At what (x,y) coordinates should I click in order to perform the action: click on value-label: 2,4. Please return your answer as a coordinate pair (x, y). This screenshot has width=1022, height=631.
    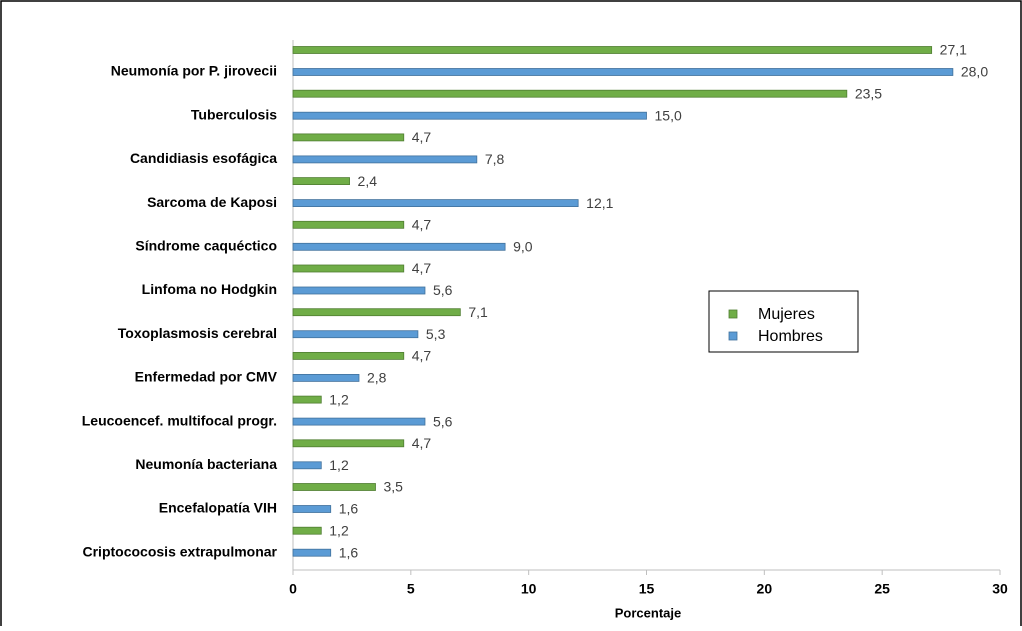
    Looking at the image, I should click on (368, 181).